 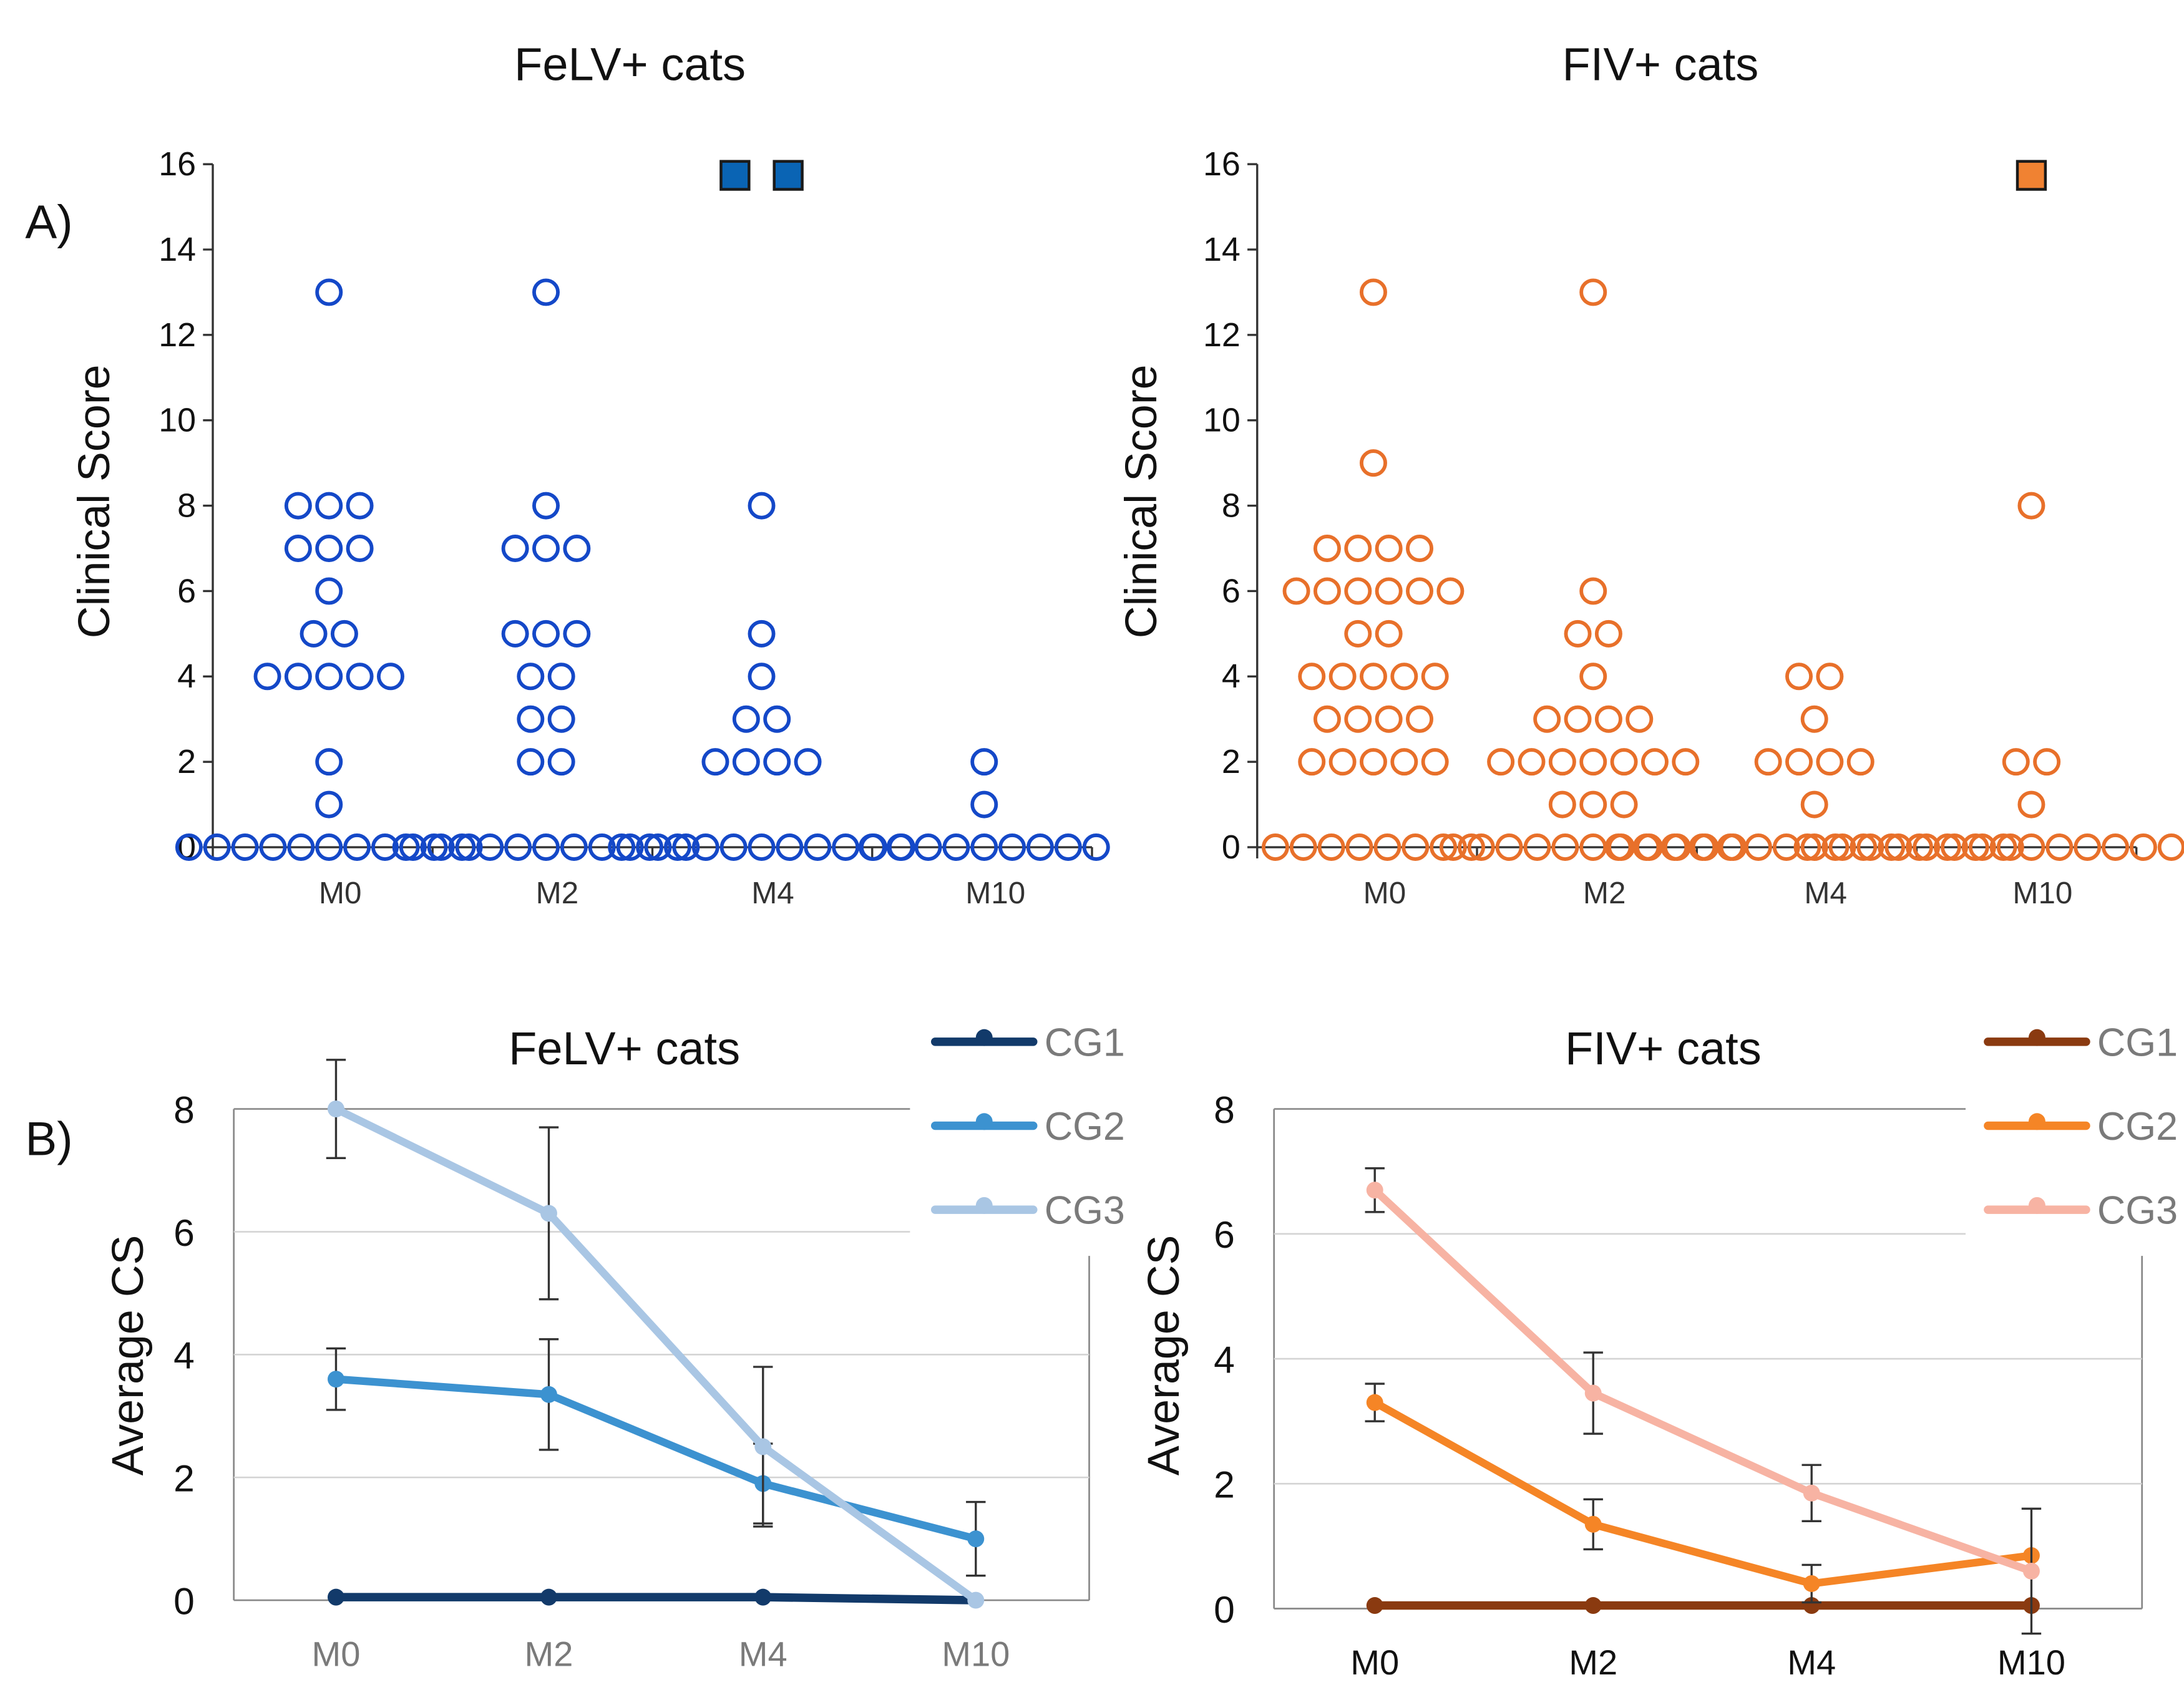 What do you see at coordinates (177, 335) in the screenshot?
I see `y-tick-label: 12` at bounding box center [177, 335].